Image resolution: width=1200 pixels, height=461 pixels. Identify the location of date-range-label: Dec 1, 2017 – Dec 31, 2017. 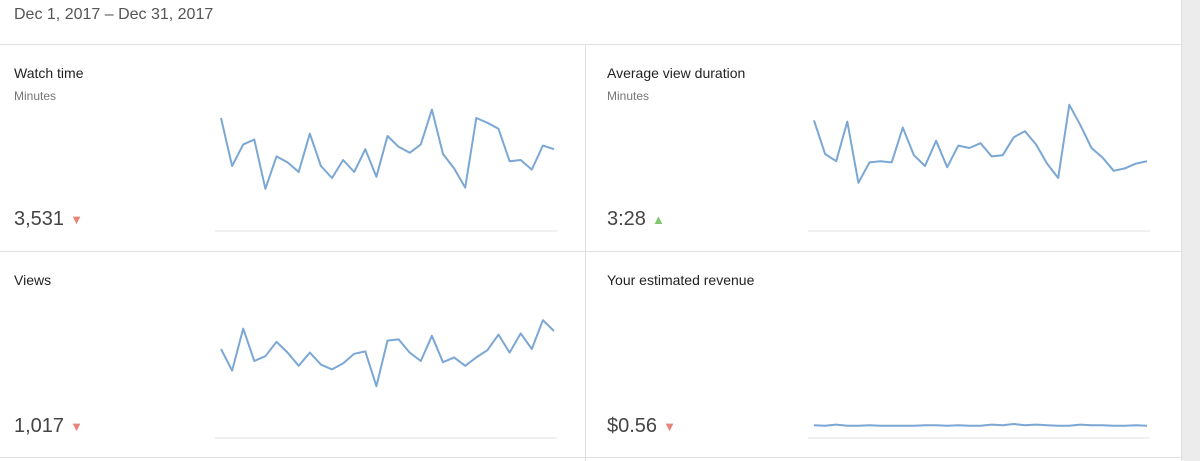
(114, 14).